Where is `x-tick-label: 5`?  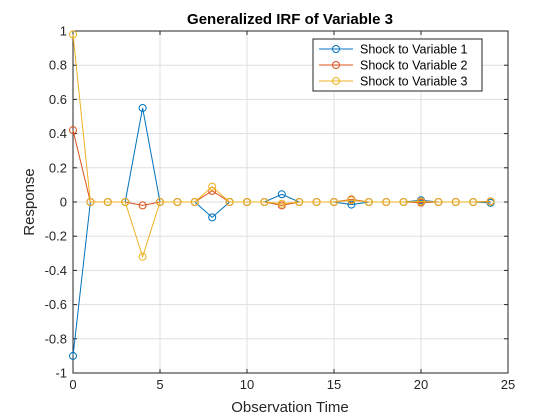
x-tick-label: 5 is located at coordinates (159, 384).